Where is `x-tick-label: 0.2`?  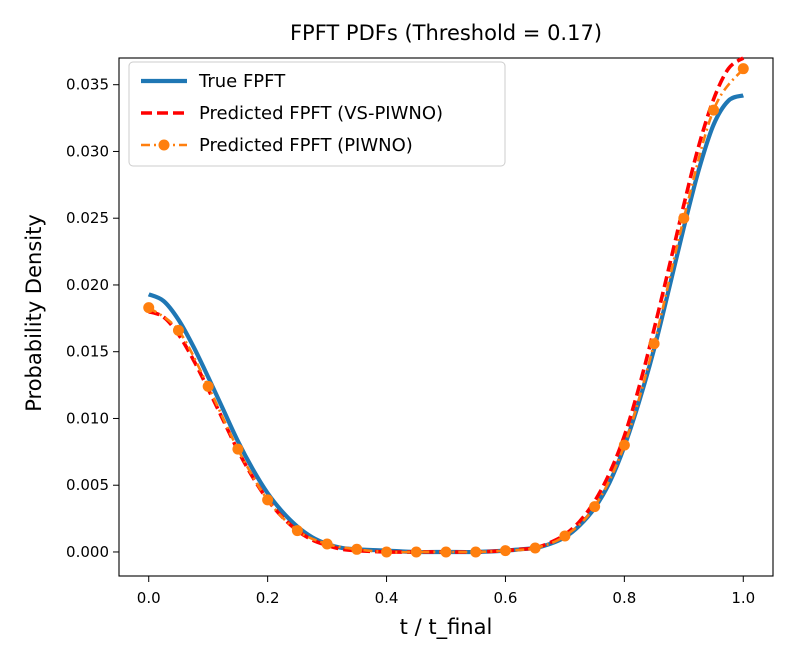
x-tick-label: 0.2 is located at coordinates (268, 598).